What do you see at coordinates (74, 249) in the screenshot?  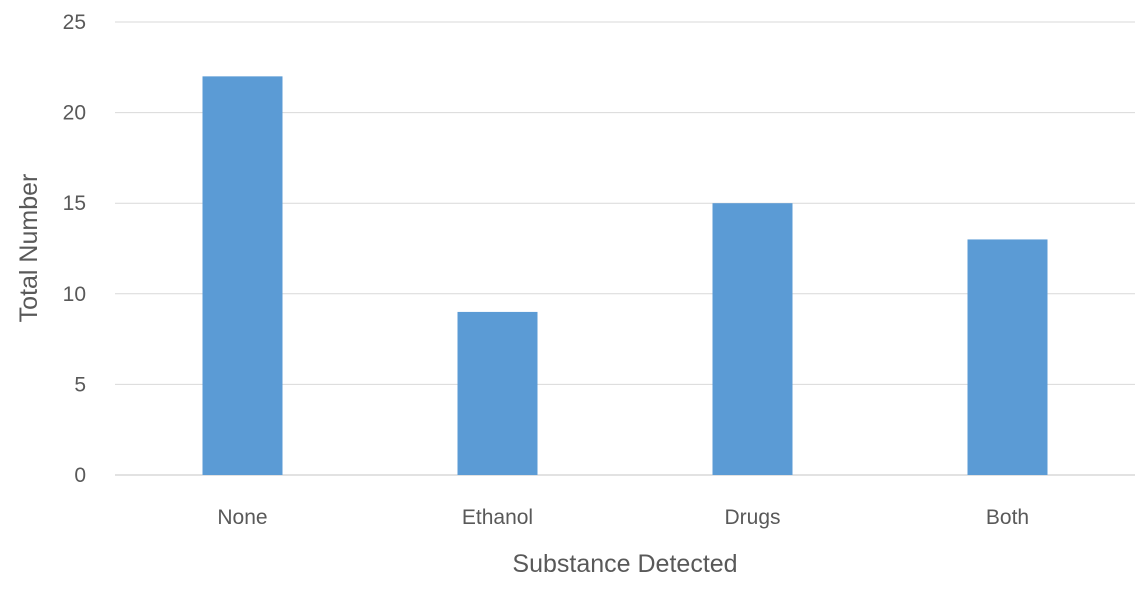 I see `y-axis-ticks: 0 5 10 15 20 25` at bounding box center [74, 249].